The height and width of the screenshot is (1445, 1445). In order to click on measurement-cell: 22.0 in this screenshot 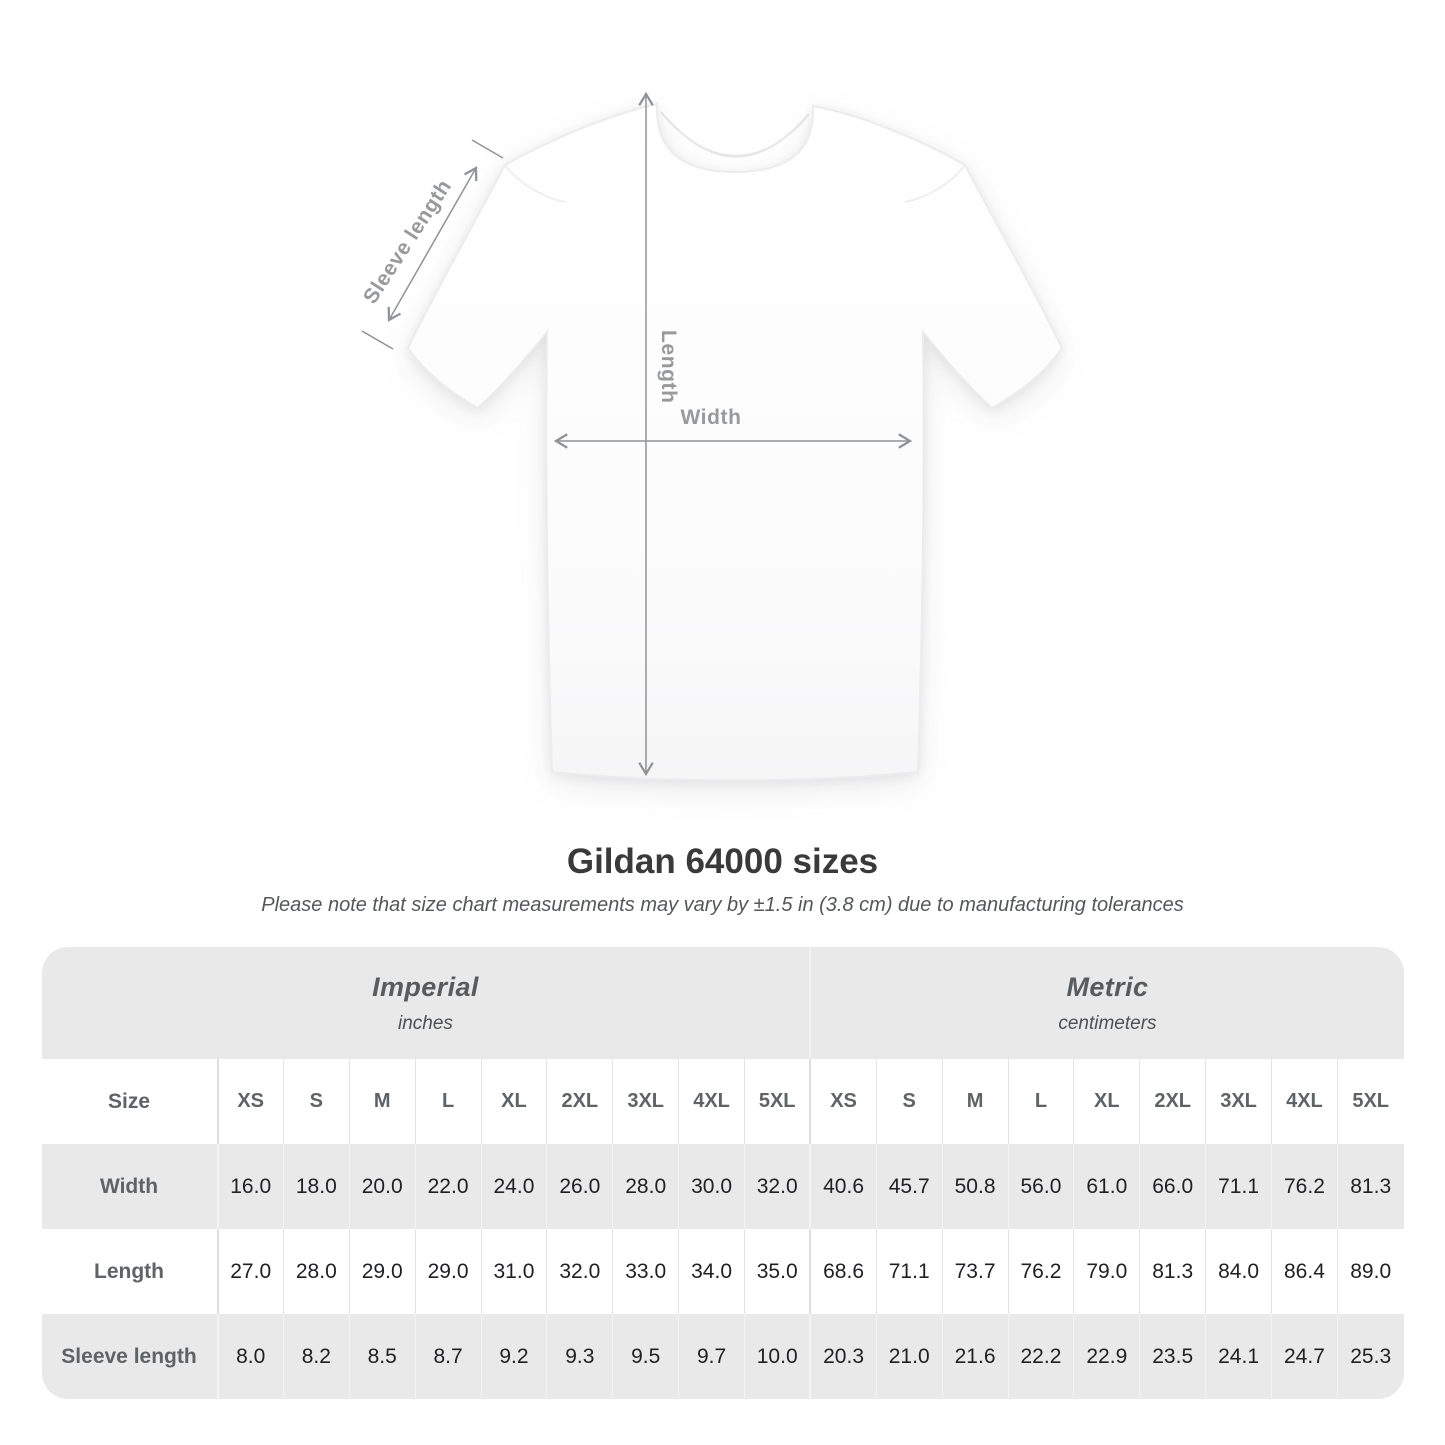, I will do `click(447, 1186)`.